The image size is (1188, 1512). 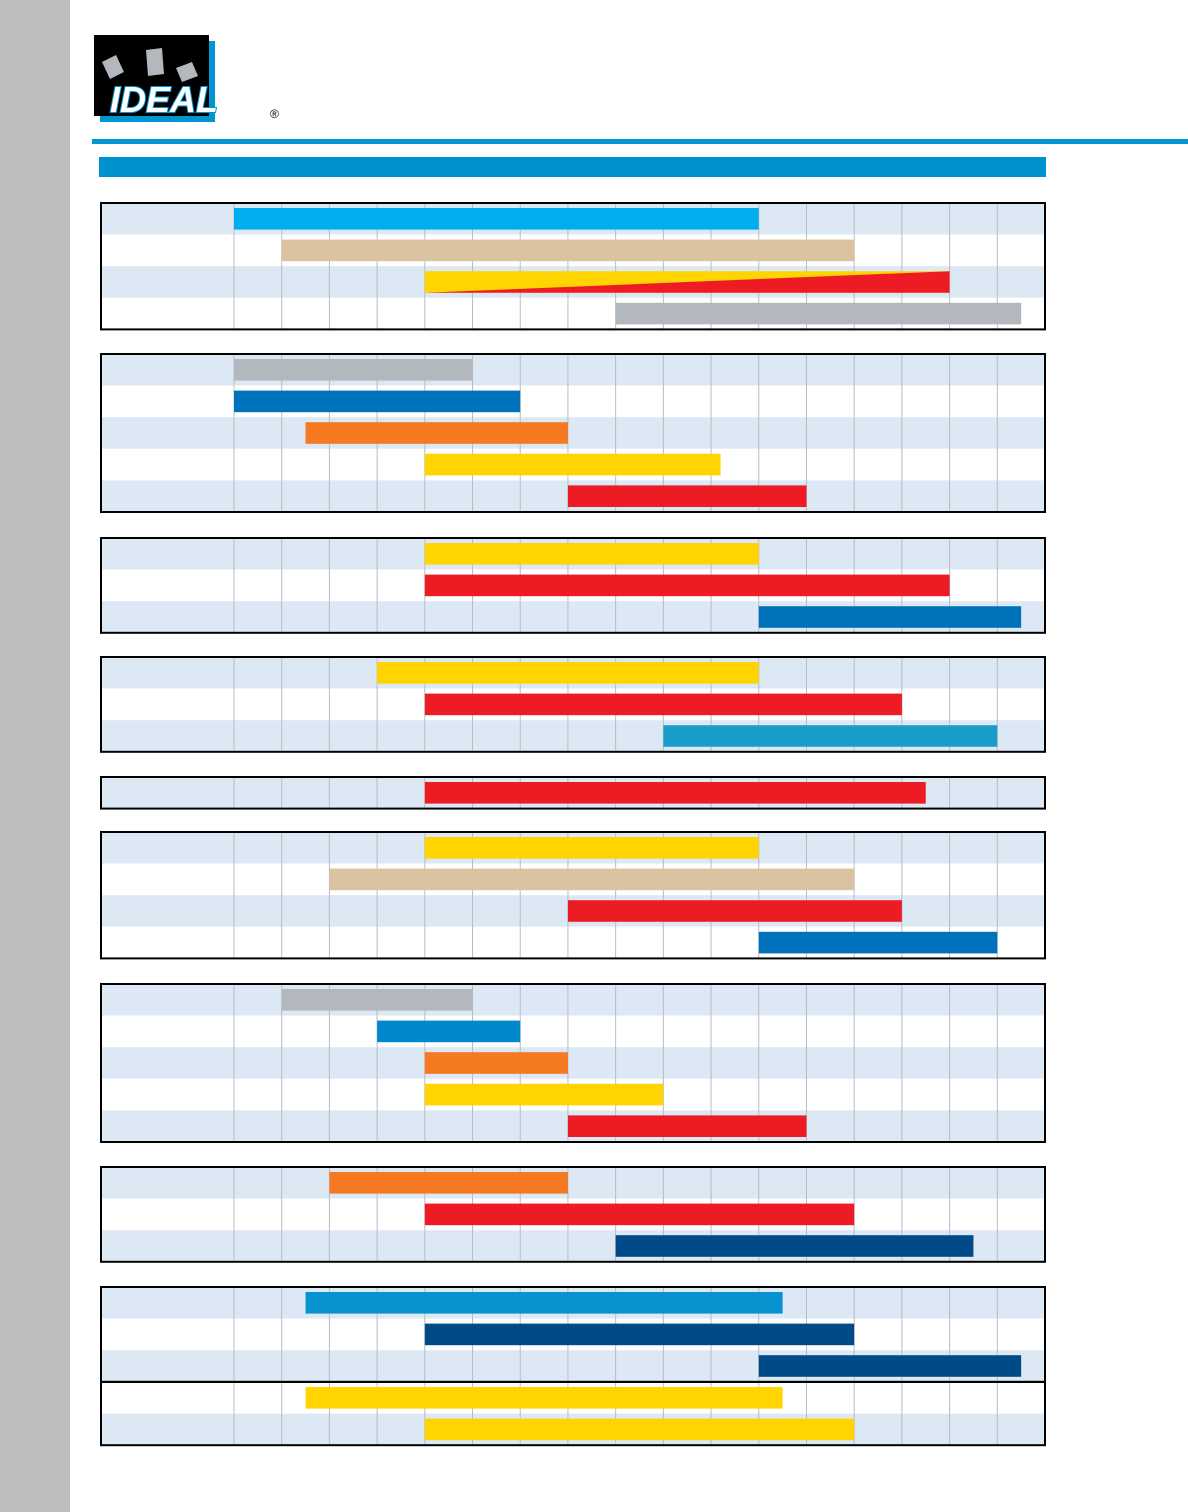 What do you see at coordinates (687, 282) in the screenshot?
I see `range-bar-overlay` at bounding box center [687, 282].